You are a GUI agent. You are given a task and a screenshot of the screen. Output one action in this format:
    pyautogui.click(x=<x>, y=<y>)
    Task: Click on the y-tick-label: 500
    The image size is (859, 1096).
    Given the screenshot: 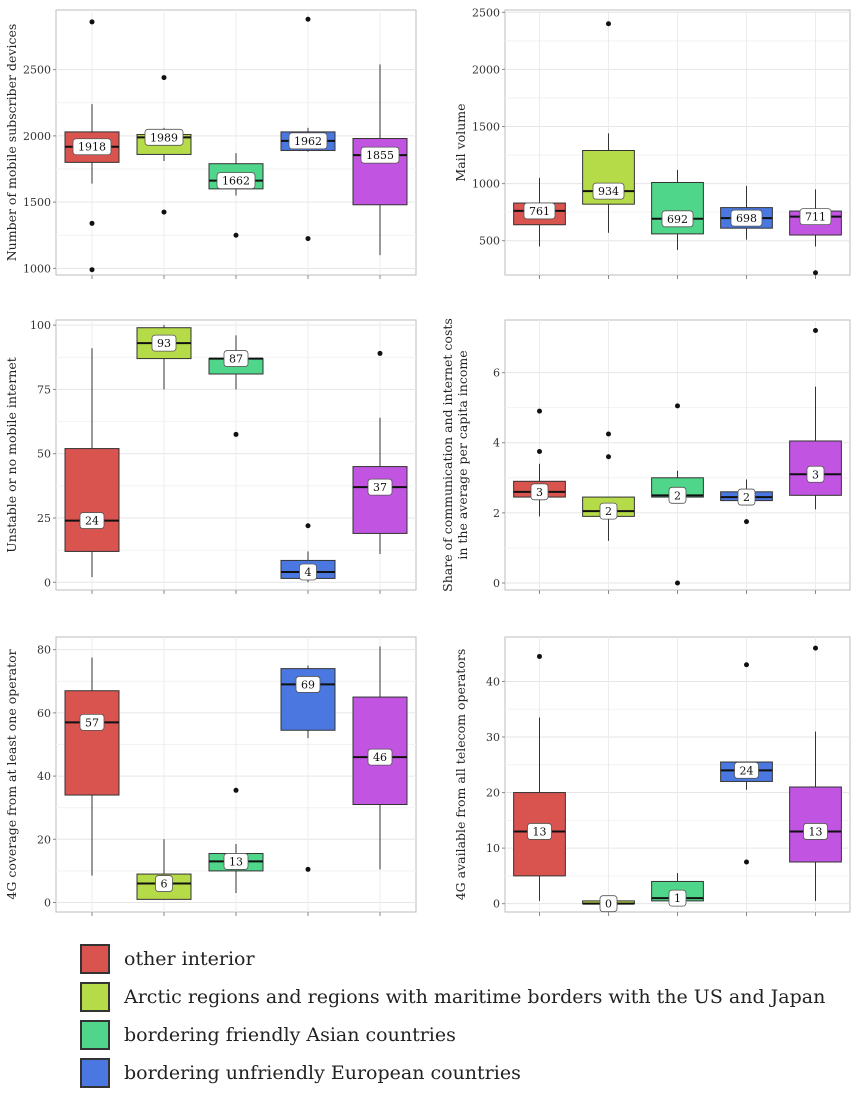 What is the action you would take?
    pyautogui.click(x=489, y=241)
    